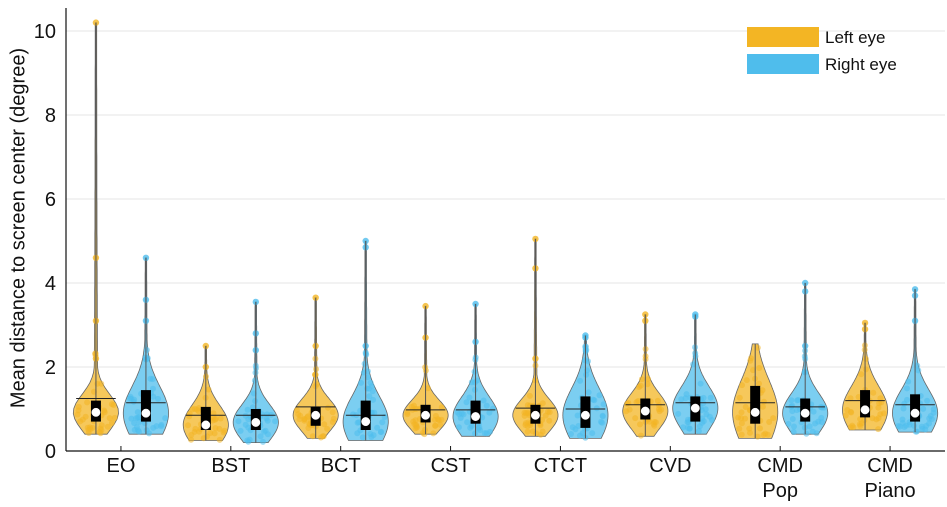 Image resolution: width=947 pixels, height=507 pixels. What do you see at coordinates (855, 37) in the screenshot?
I see `legend-label-left-eye: Left eye` at bounding box center [855, 37].